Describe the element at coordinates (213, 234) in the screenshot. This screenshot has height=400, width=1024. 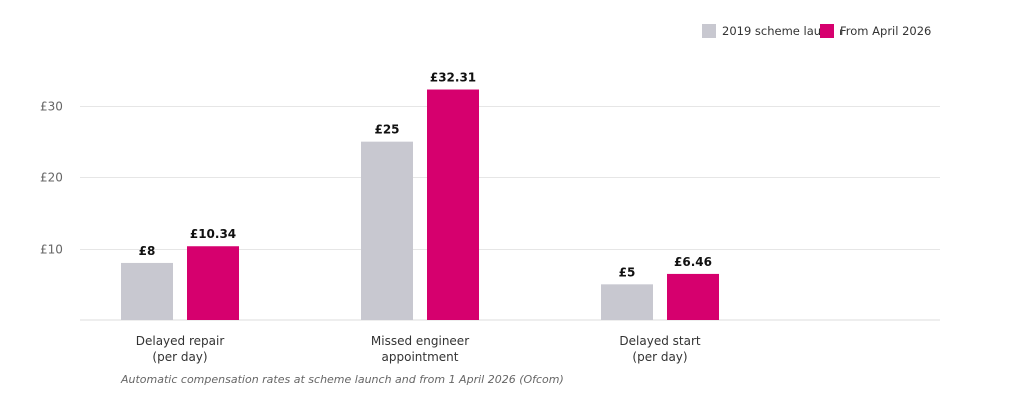
I see `data-label: £10.34` at that location.